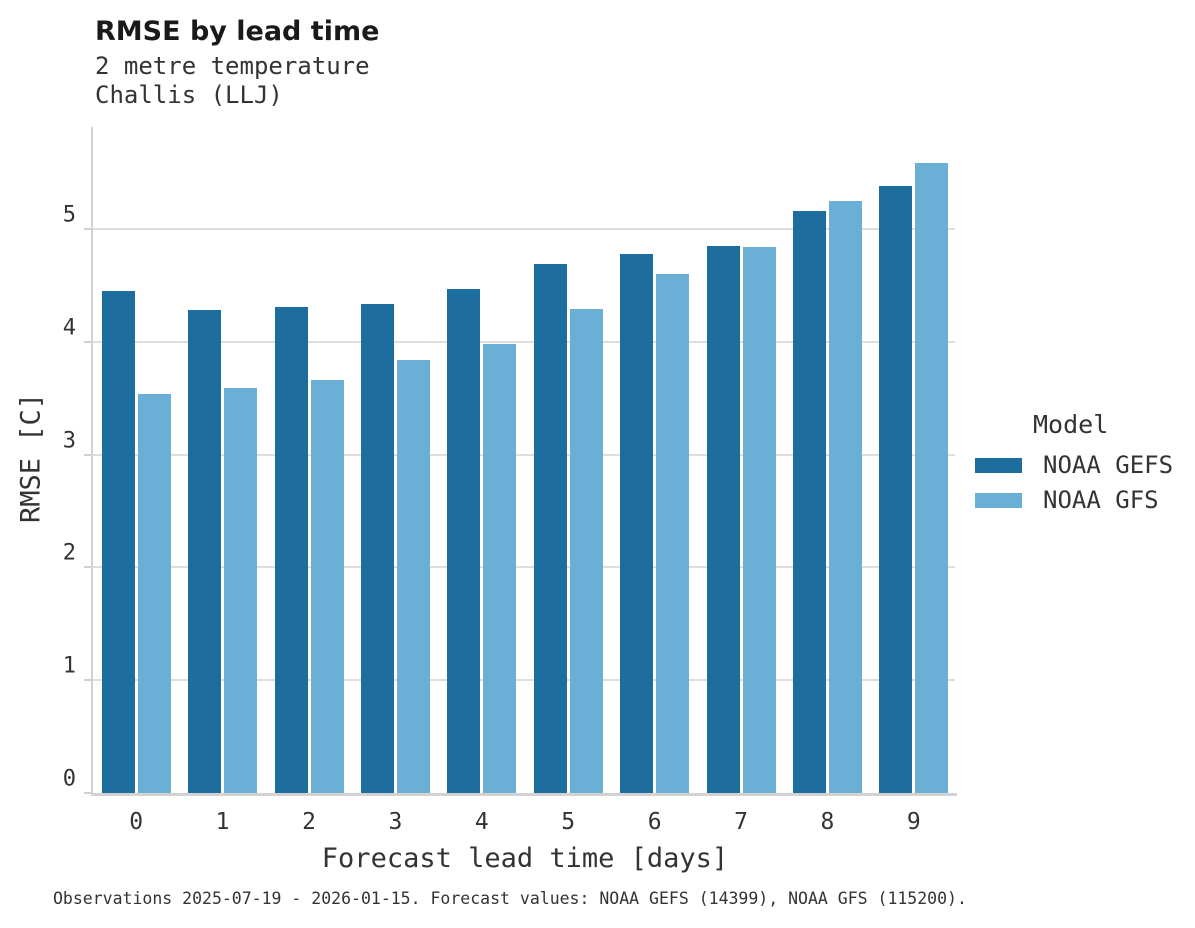 This screenshot has width=1195, height=928. What do you see at coordinates (1108, 465) in the screenshot?
I see `legend-label-gefs: NOAA GEFS` at bounding box center [1108, 465].